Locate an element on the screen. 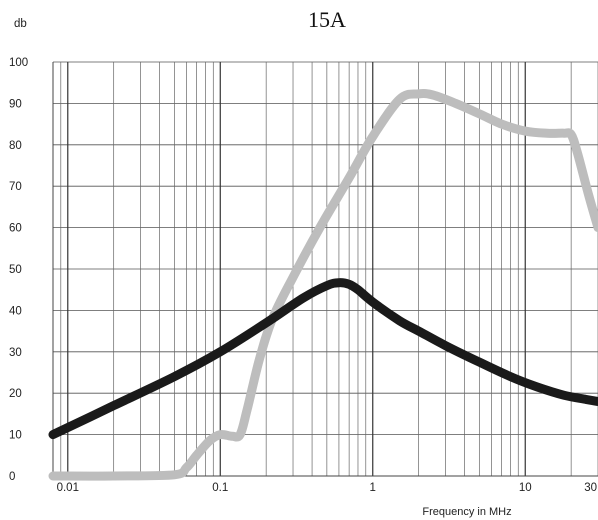 This screenshot has width=598, height=520. y-tick-label: 60 is located at coordinates (15, 229).